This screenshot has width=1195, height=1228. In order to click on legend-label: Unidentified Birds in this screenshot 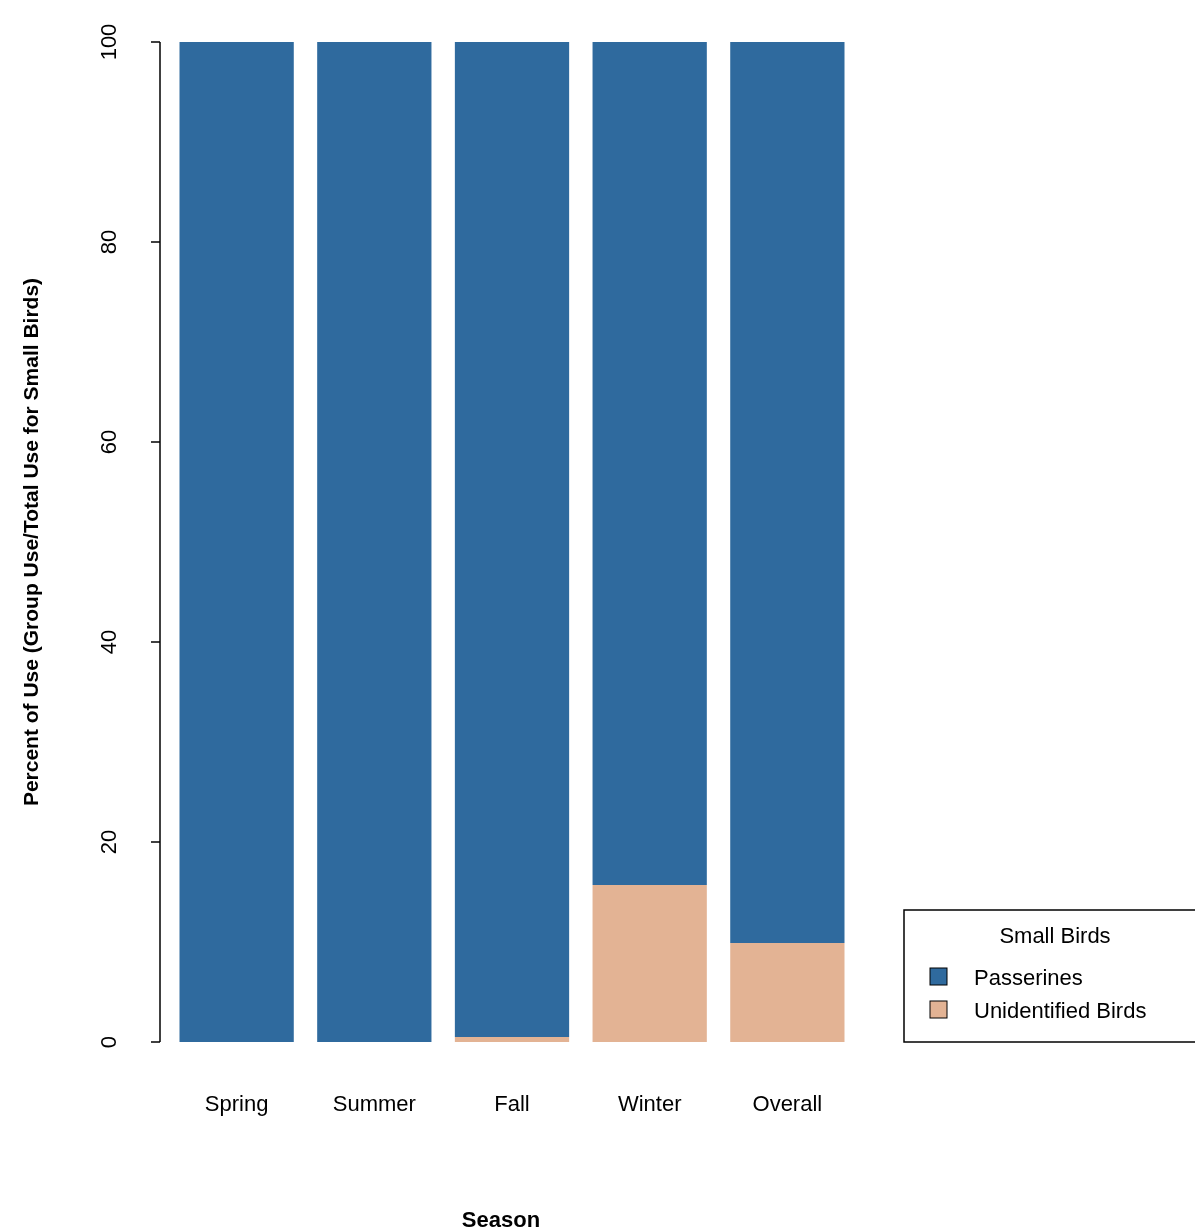, I will do `click(1060, 1010)`.